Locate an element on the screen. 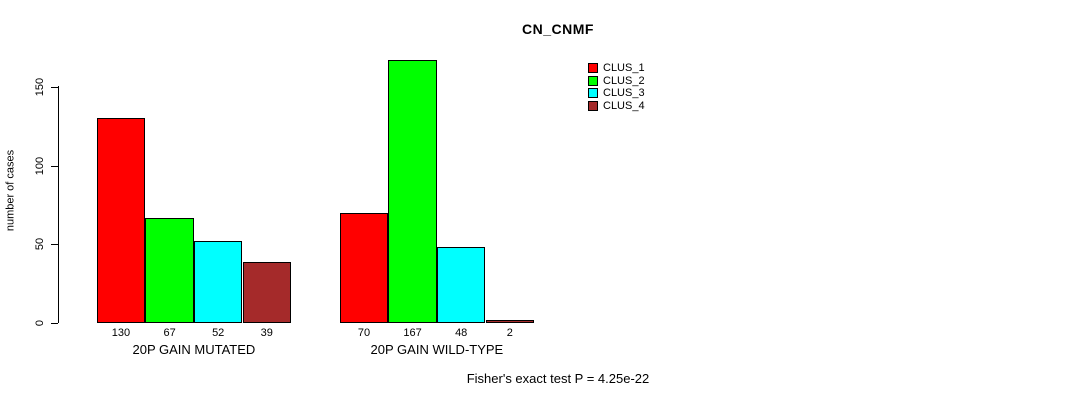  y-tick-label: 100 is located at coordinates (40, 165).